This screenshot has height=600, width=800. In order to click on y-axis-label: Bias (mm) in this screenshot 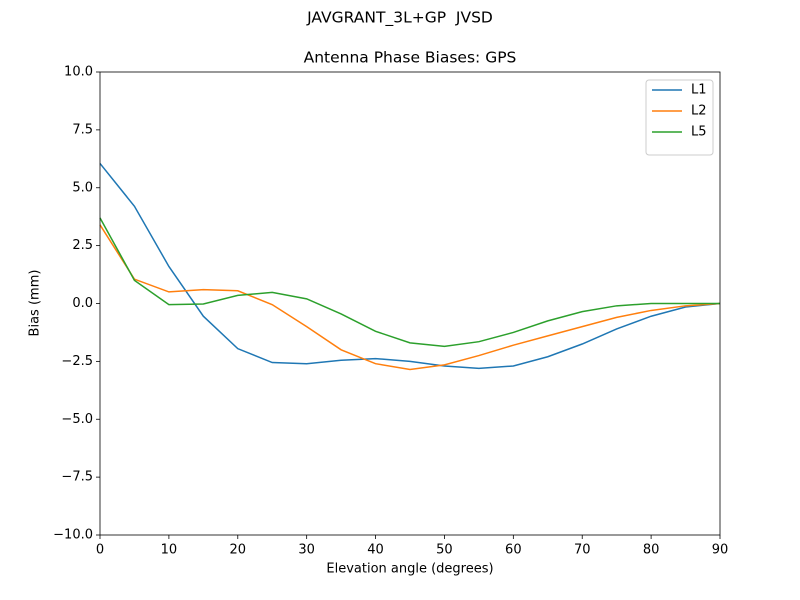, I will do `click(35, 303)`.